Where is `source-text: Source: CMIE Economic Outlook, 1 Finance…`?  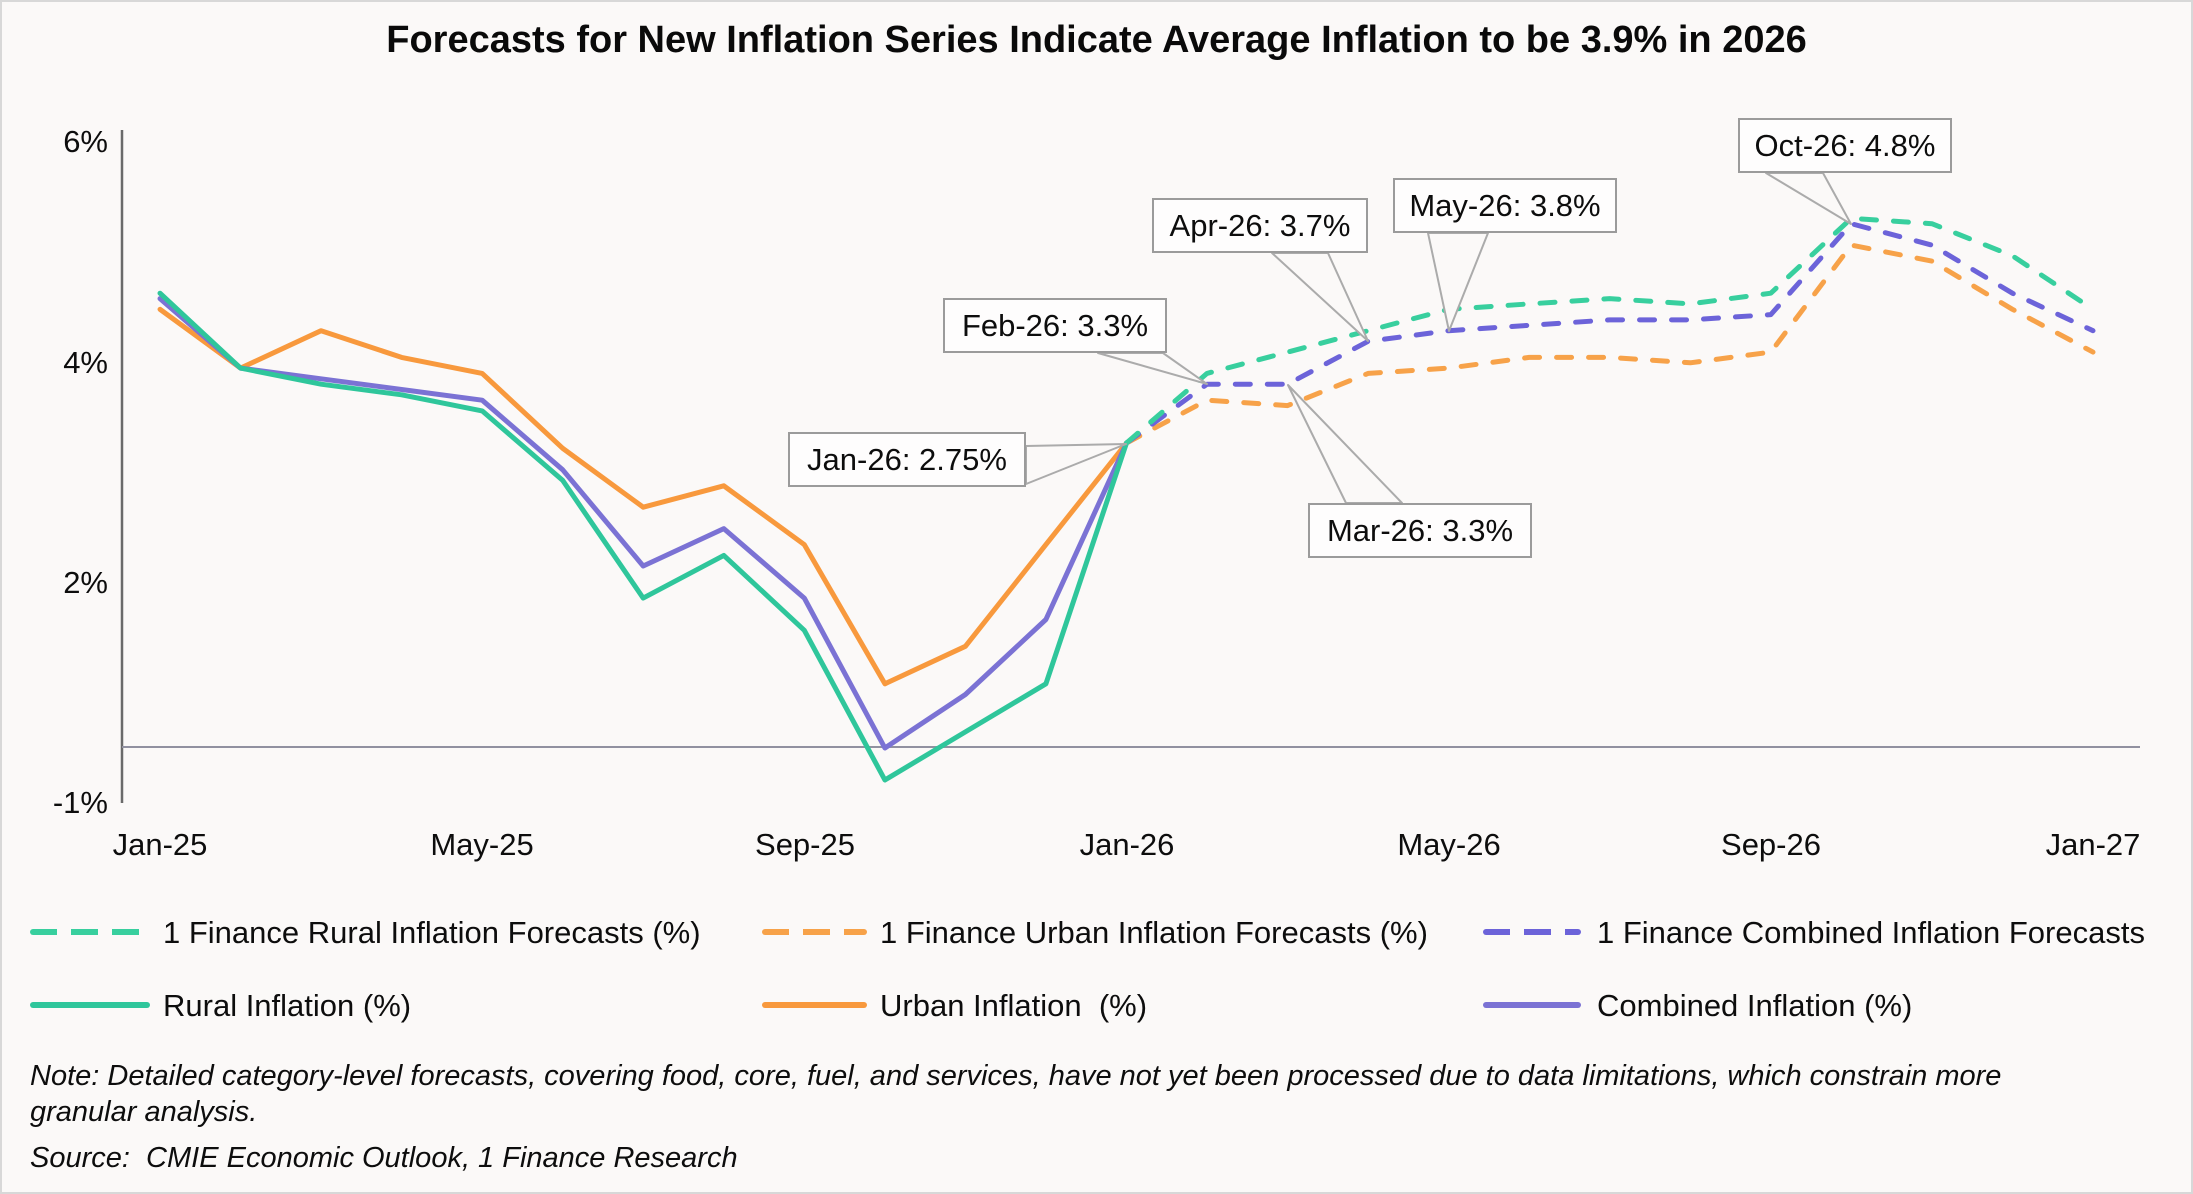 source-text: Source: CMIE Economic Outlook, 1 Finance… is located at coordinates (384, 1158).